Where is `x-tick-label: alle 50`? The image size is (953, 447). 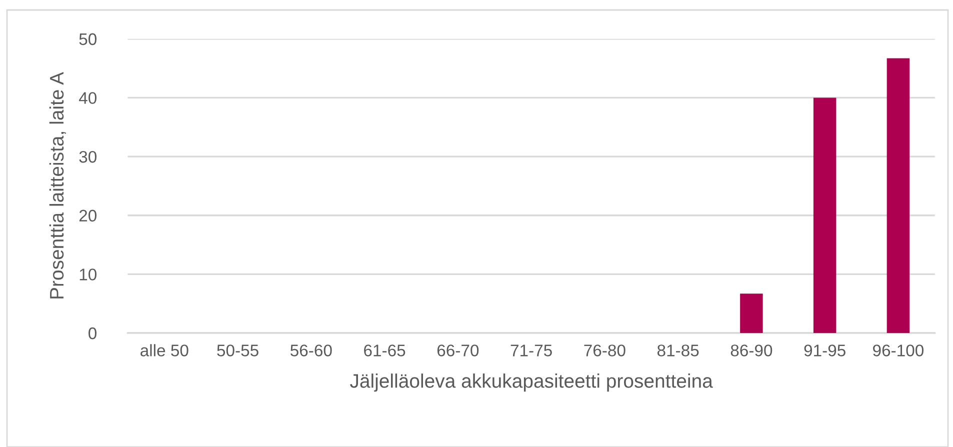
x-tick-label: alle 50 is located at coordinates (164, 350).